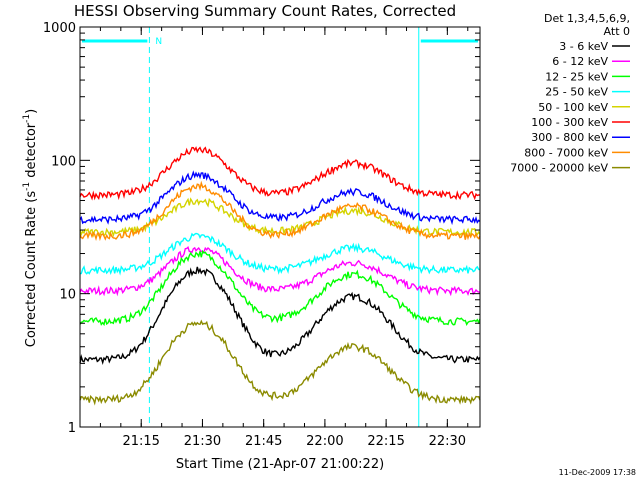  What do you see at coordinates (280, 464) in the screenshot?
I see `x-axis-label: Start Time (21-Apr-07 21:00:22)` at bounding box center [280, 464].